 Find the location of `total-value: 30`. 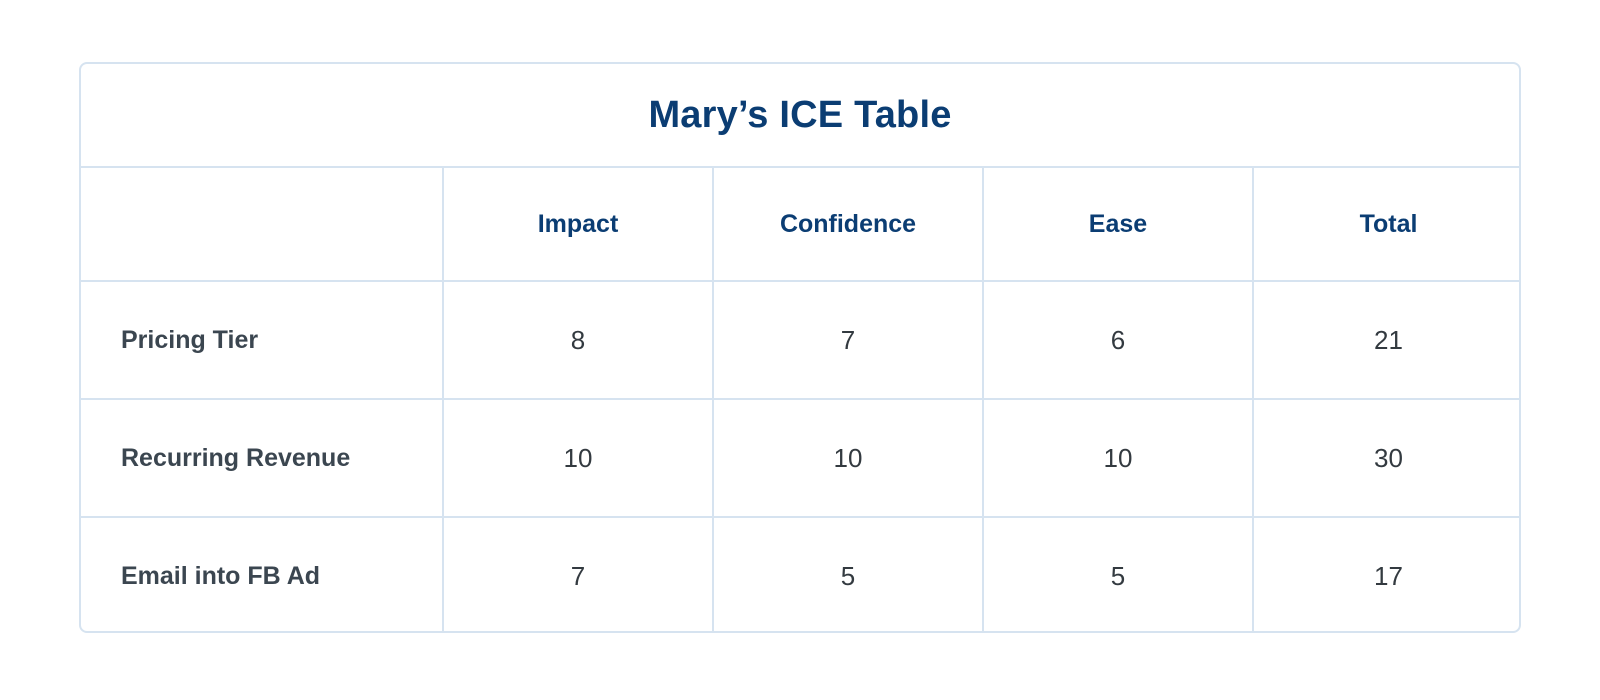

total-value: 30 is located at coordinates (1386, 459).